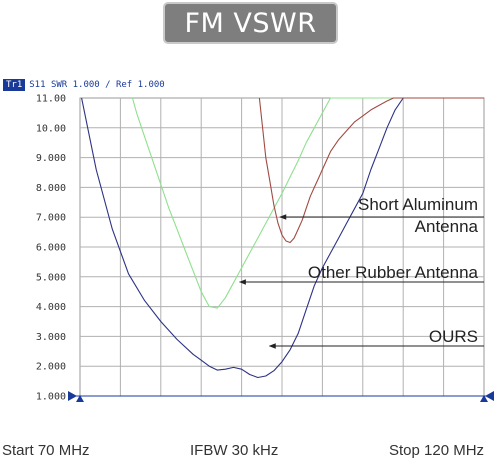 The image size is (500, 465). Describe the element at coordinates (51, 188) in the screenshot. I see `y-tick-label: 8.000` at that location.